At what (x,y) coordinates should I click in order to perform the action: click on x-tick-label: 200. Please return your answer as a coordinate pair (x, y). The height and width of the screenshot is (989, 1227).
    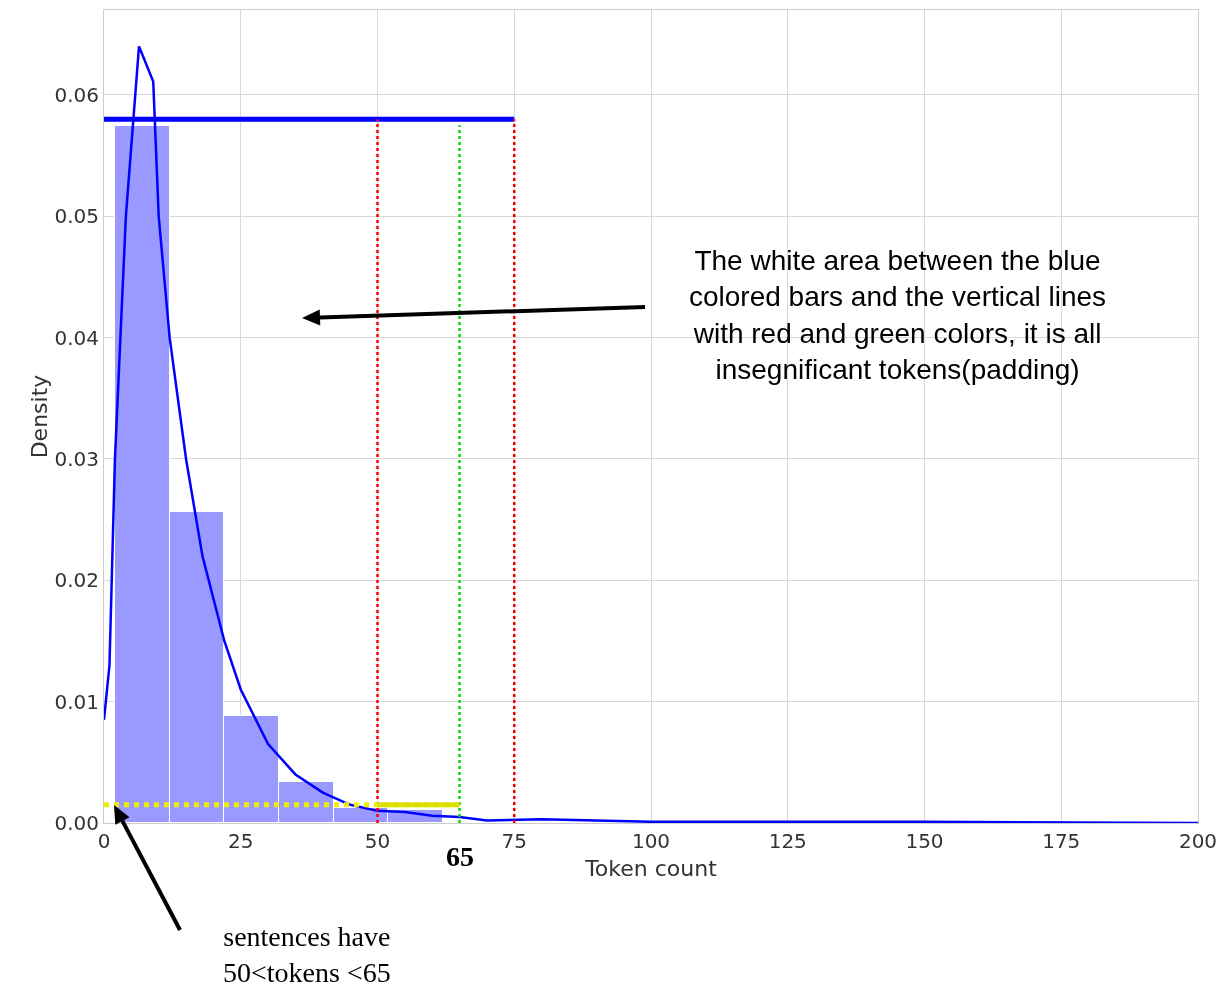
    Looking at the image, I should click on (1198, 841).